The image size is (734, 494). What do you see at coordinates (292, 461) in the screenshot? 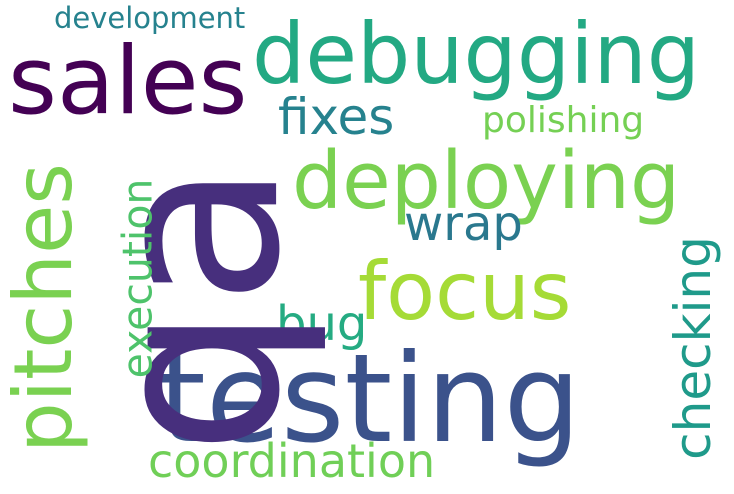
I see `word-coordination: coordination` at bounding box center [292, 461].